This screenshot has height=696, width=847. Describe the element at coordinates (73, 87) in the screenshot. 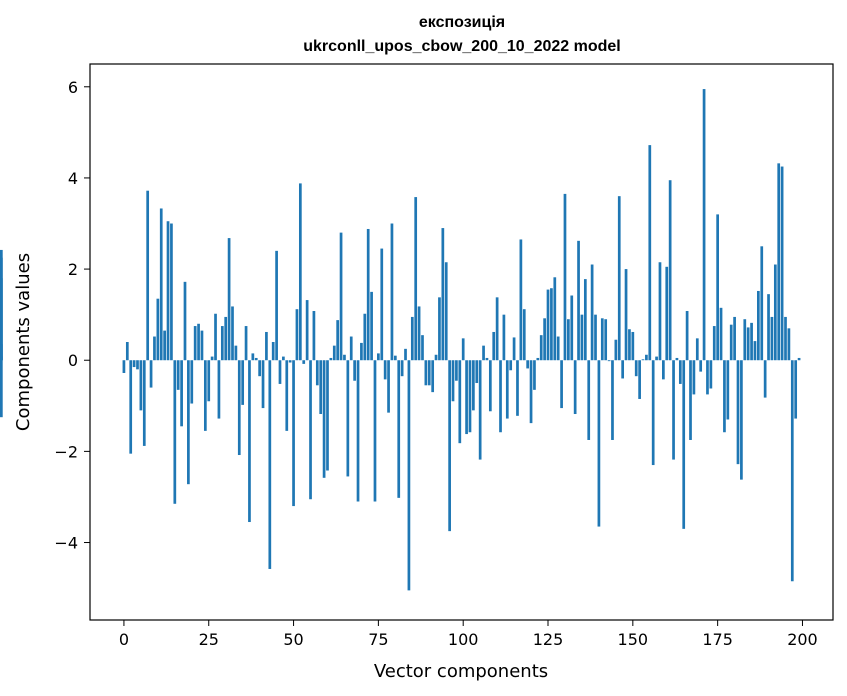

I see `y-tick-label: 6` at that location.